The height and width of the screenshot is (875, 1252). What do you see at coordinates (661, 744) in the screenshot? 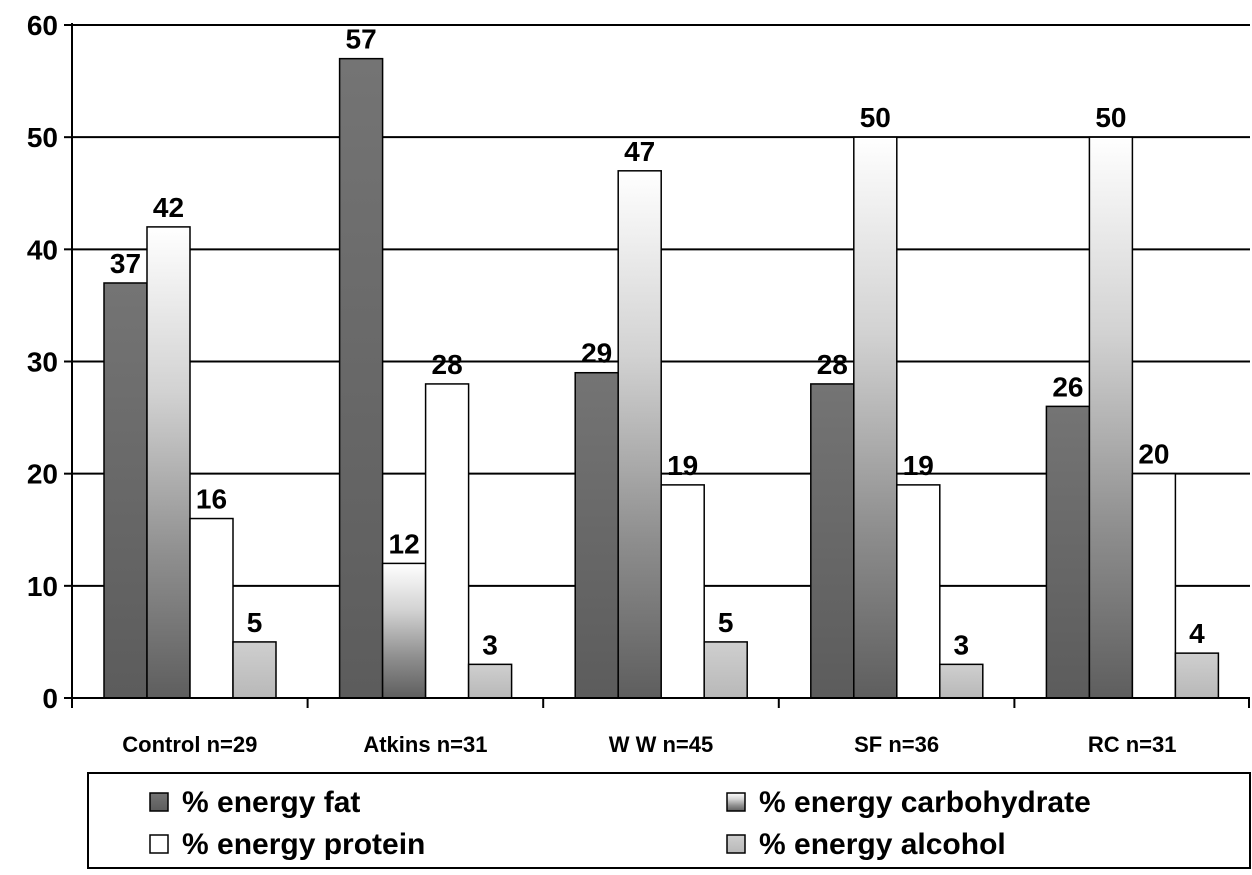
I see `x-tick-label: W W n=45` at bounding box center [661, 744].